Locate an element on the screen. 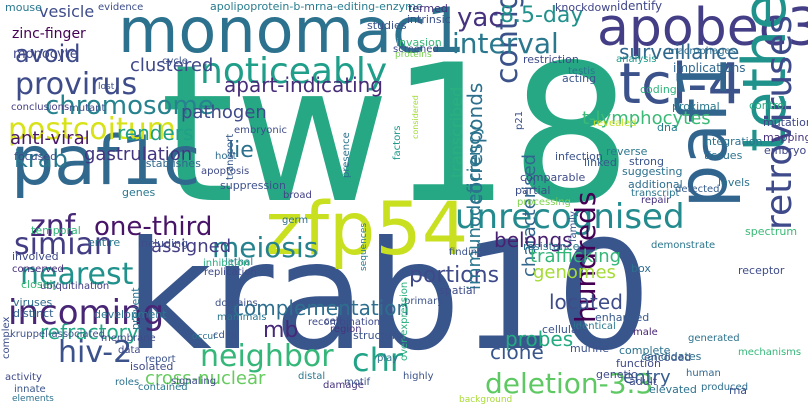  word-krab: krab is located at coordinates (41, 159).